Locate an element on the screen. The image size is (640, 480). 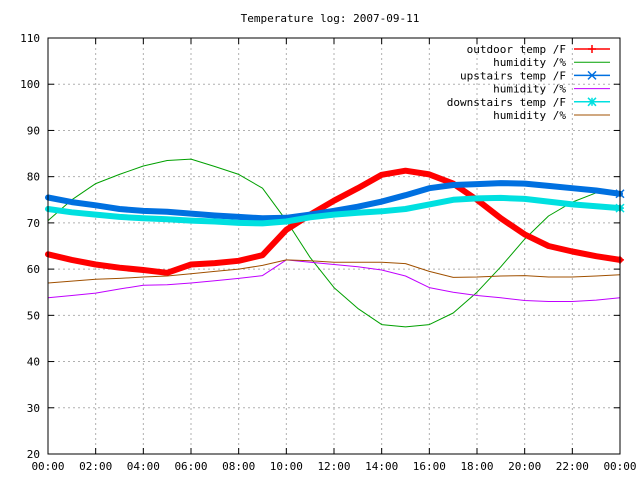
x-tick-label: 04:00 is located at coordinates (143, 466).